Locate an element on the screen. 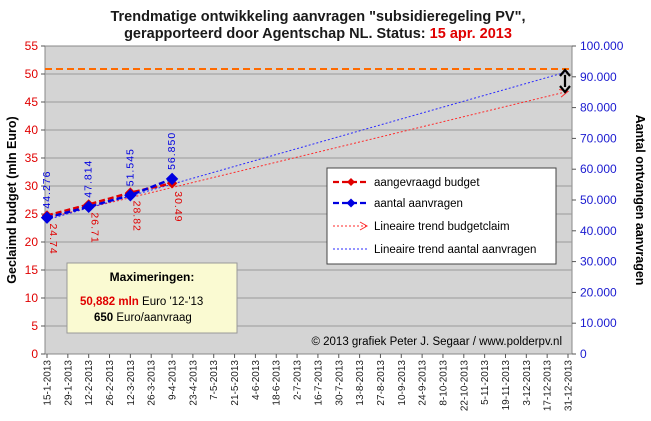 The height and width of the screenshot is (421, 651). note-background is located at coordinates (152, 298).